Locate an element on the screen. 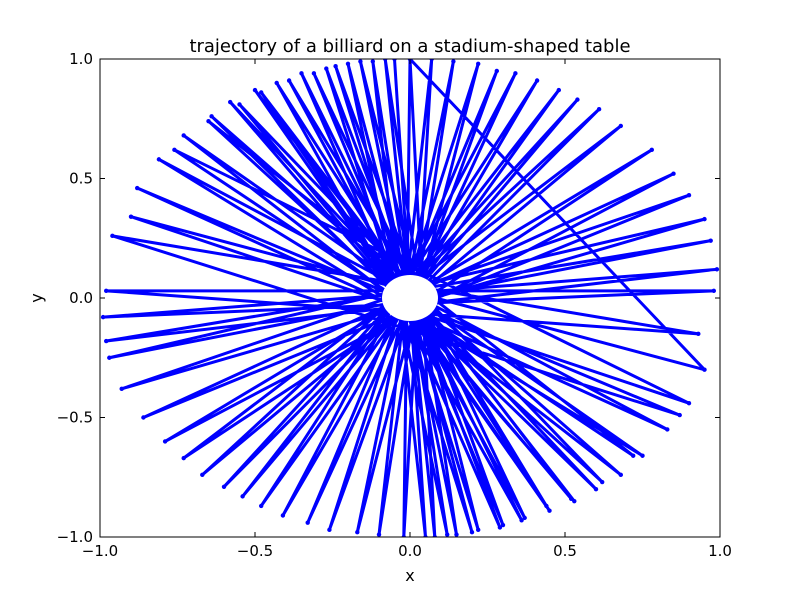 This screenshot has width=800, height=596. y-tick-label: 0.5 is located at coordinates (81, 179).